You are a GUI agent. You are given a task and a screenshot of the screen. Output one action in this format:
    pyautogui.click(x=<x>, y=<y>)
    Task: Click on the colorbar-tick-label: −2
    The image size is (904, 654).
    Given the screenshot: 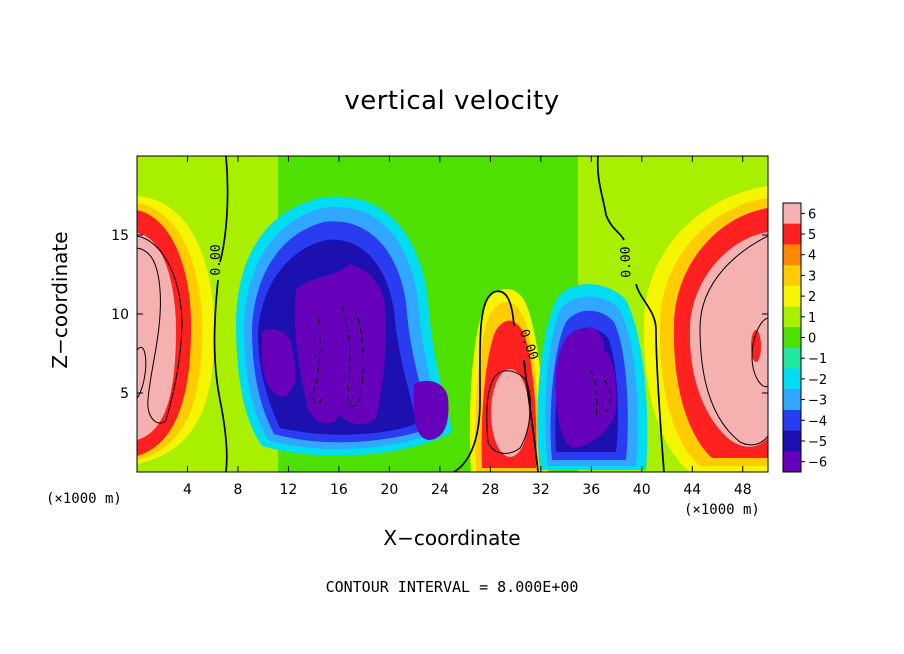 What is the action you would take?
    pyautogui.click(x=817, y=380)
    